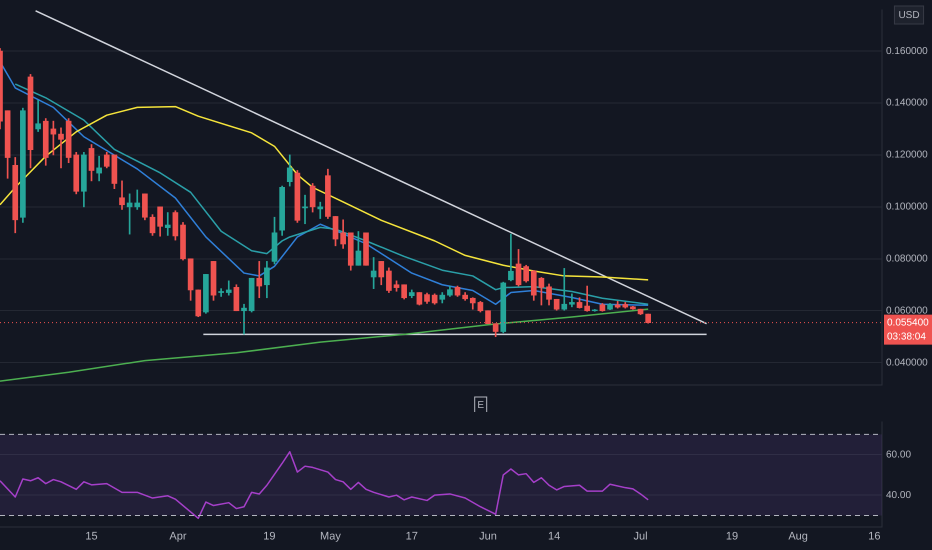 This screenshot has width=932, height=550. I want to click on x-tick-label: Apr, so click(178, 536).